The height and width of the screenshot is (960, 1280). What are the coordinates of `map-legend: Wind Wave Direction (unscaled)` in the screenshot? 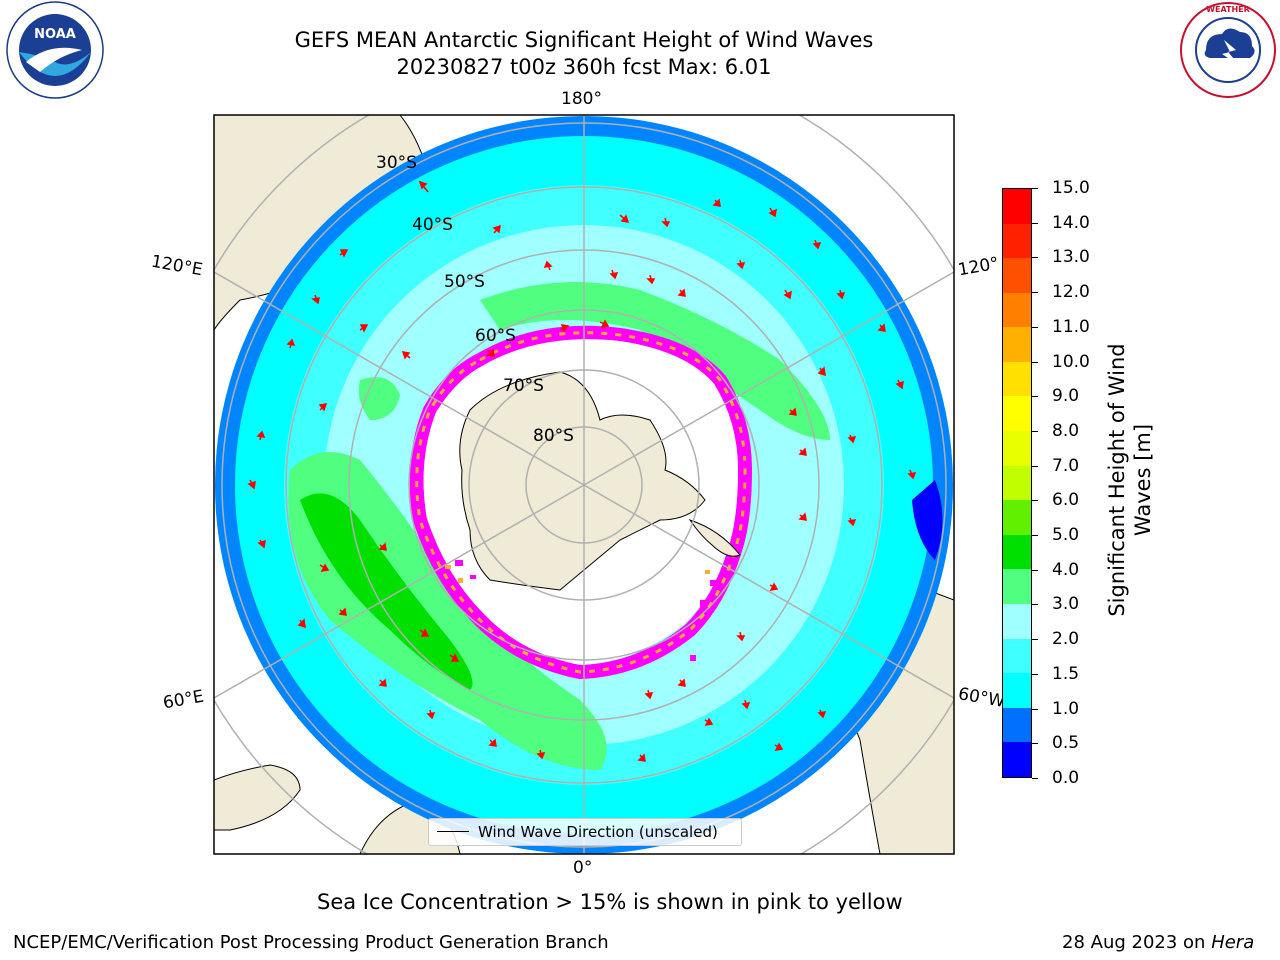 It's located at (585, 832).